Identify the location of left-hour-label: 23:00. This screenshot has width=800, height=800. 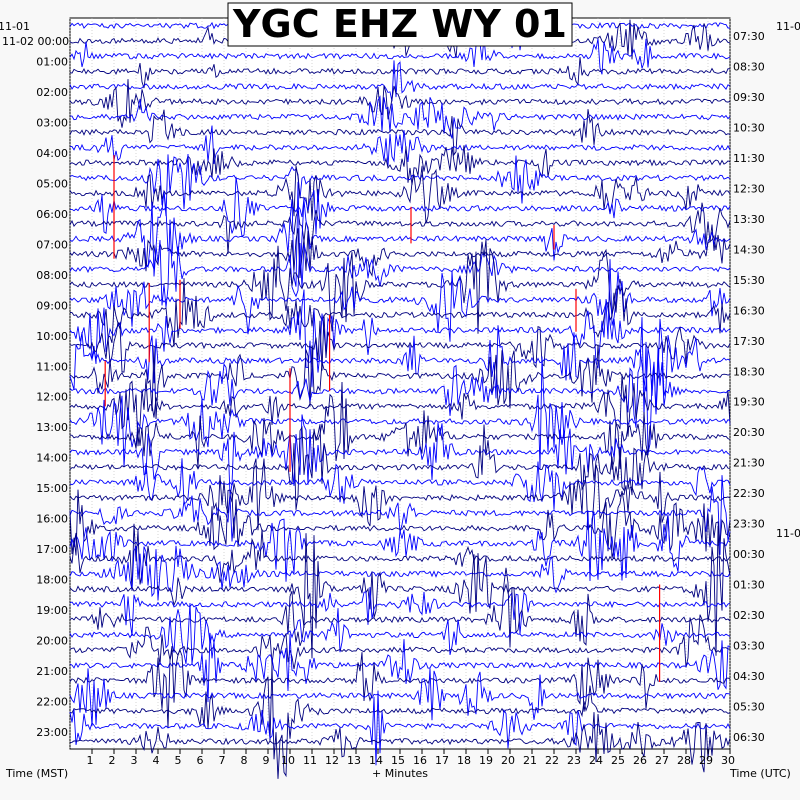
(52, 732).